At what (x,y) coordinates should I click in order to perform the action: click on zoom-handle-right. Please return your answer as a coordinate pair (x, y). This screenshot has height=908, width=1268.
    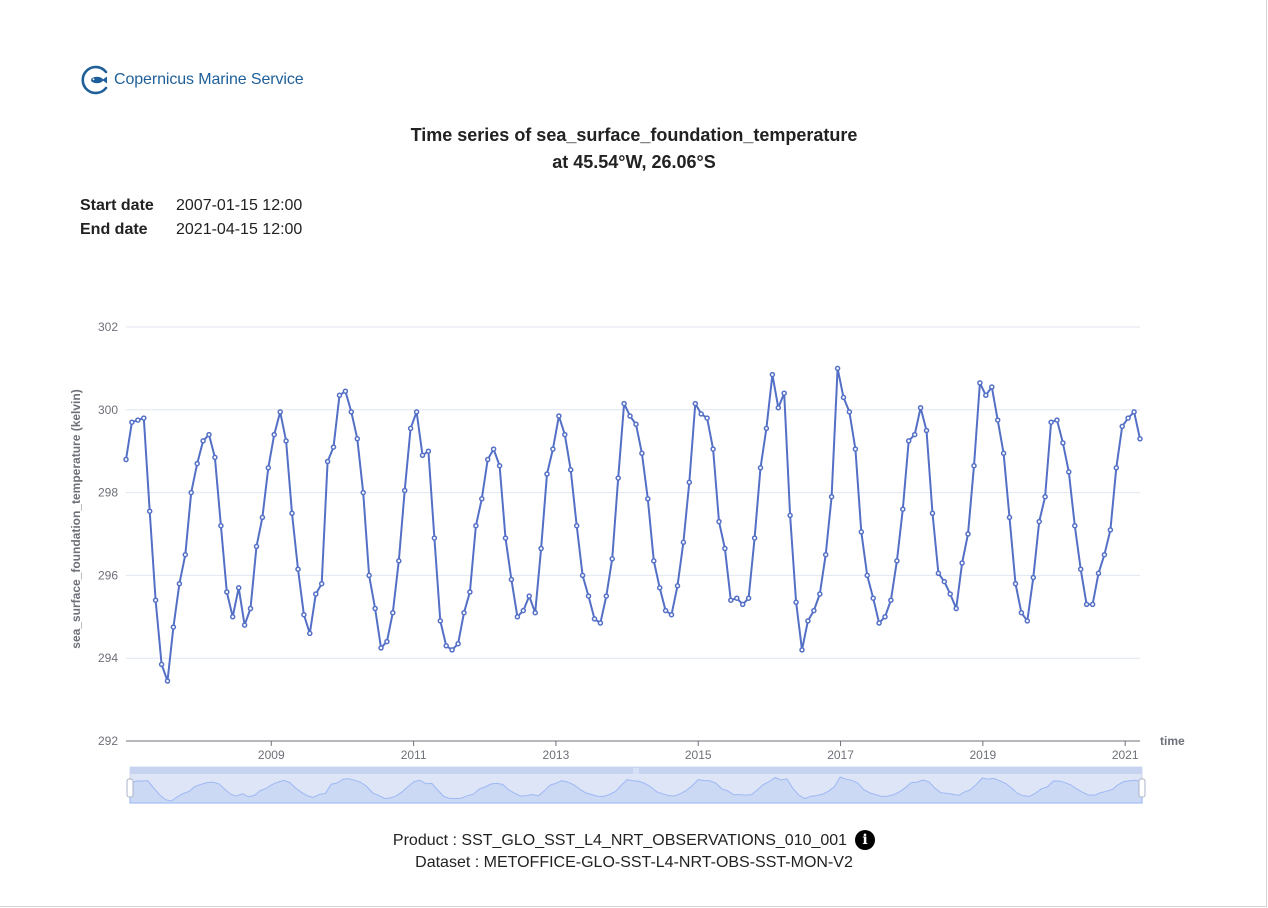
    Looking at the image, I should click on (1142, 788).